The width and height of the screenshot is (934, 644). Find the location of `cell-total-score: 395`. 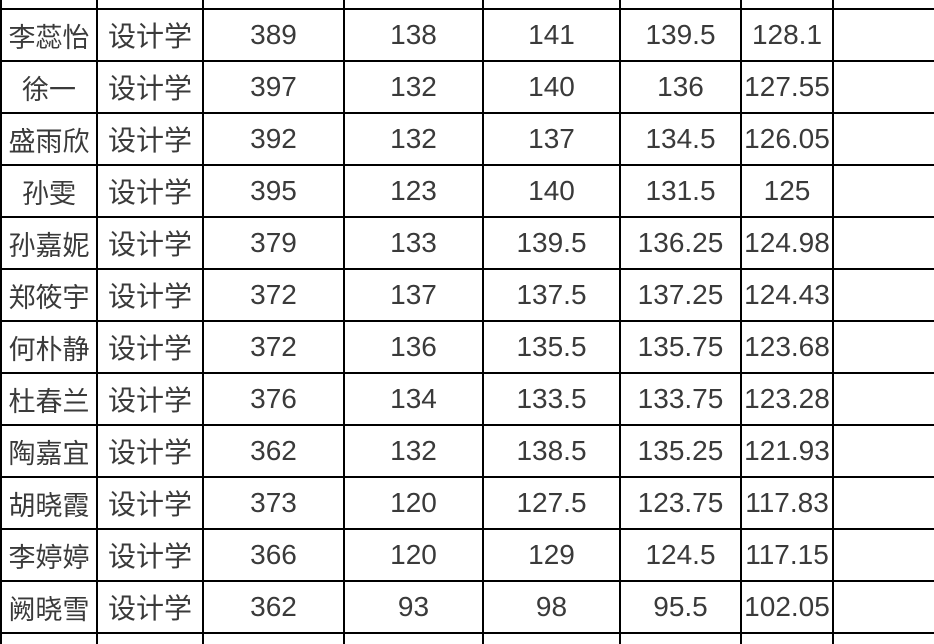

cell-total-score: 395 is located at coordinates (273, 191).